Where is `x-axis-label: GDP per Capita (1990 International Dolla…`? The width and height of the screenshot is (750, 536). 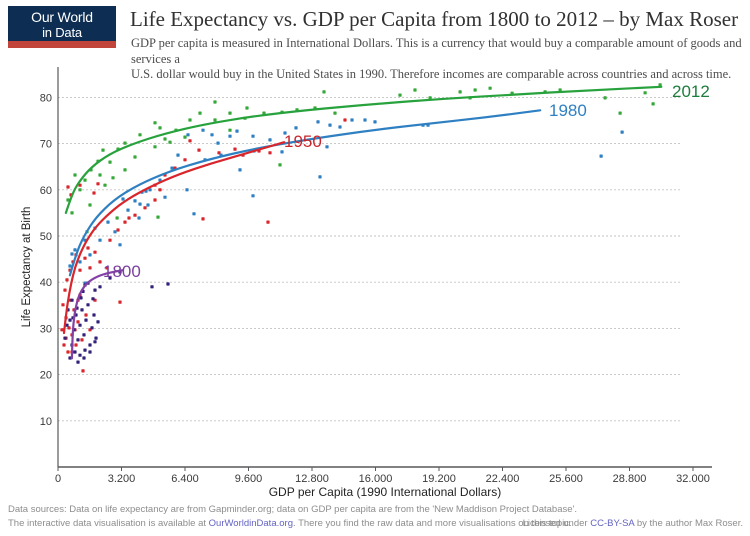 x-axis-label: GDP per Capita (1990 International Dolla… is located at coordinates (385, 492).